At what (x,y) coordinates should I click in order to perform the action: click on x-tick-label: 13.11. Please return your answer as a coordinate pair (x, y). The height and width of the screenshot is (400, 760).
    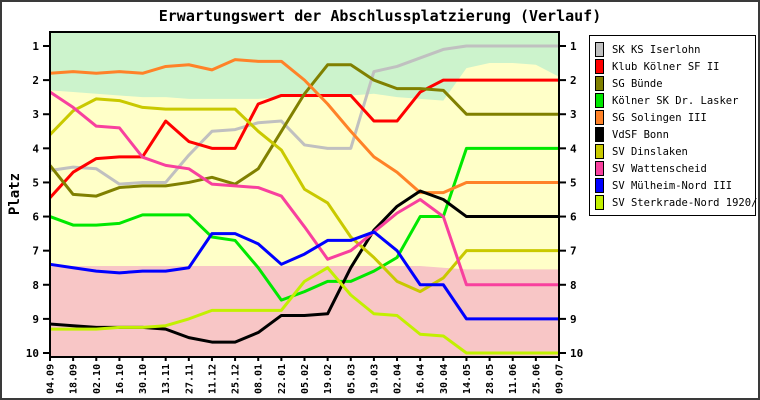
    Looking at the image, I should click on (166, 379).